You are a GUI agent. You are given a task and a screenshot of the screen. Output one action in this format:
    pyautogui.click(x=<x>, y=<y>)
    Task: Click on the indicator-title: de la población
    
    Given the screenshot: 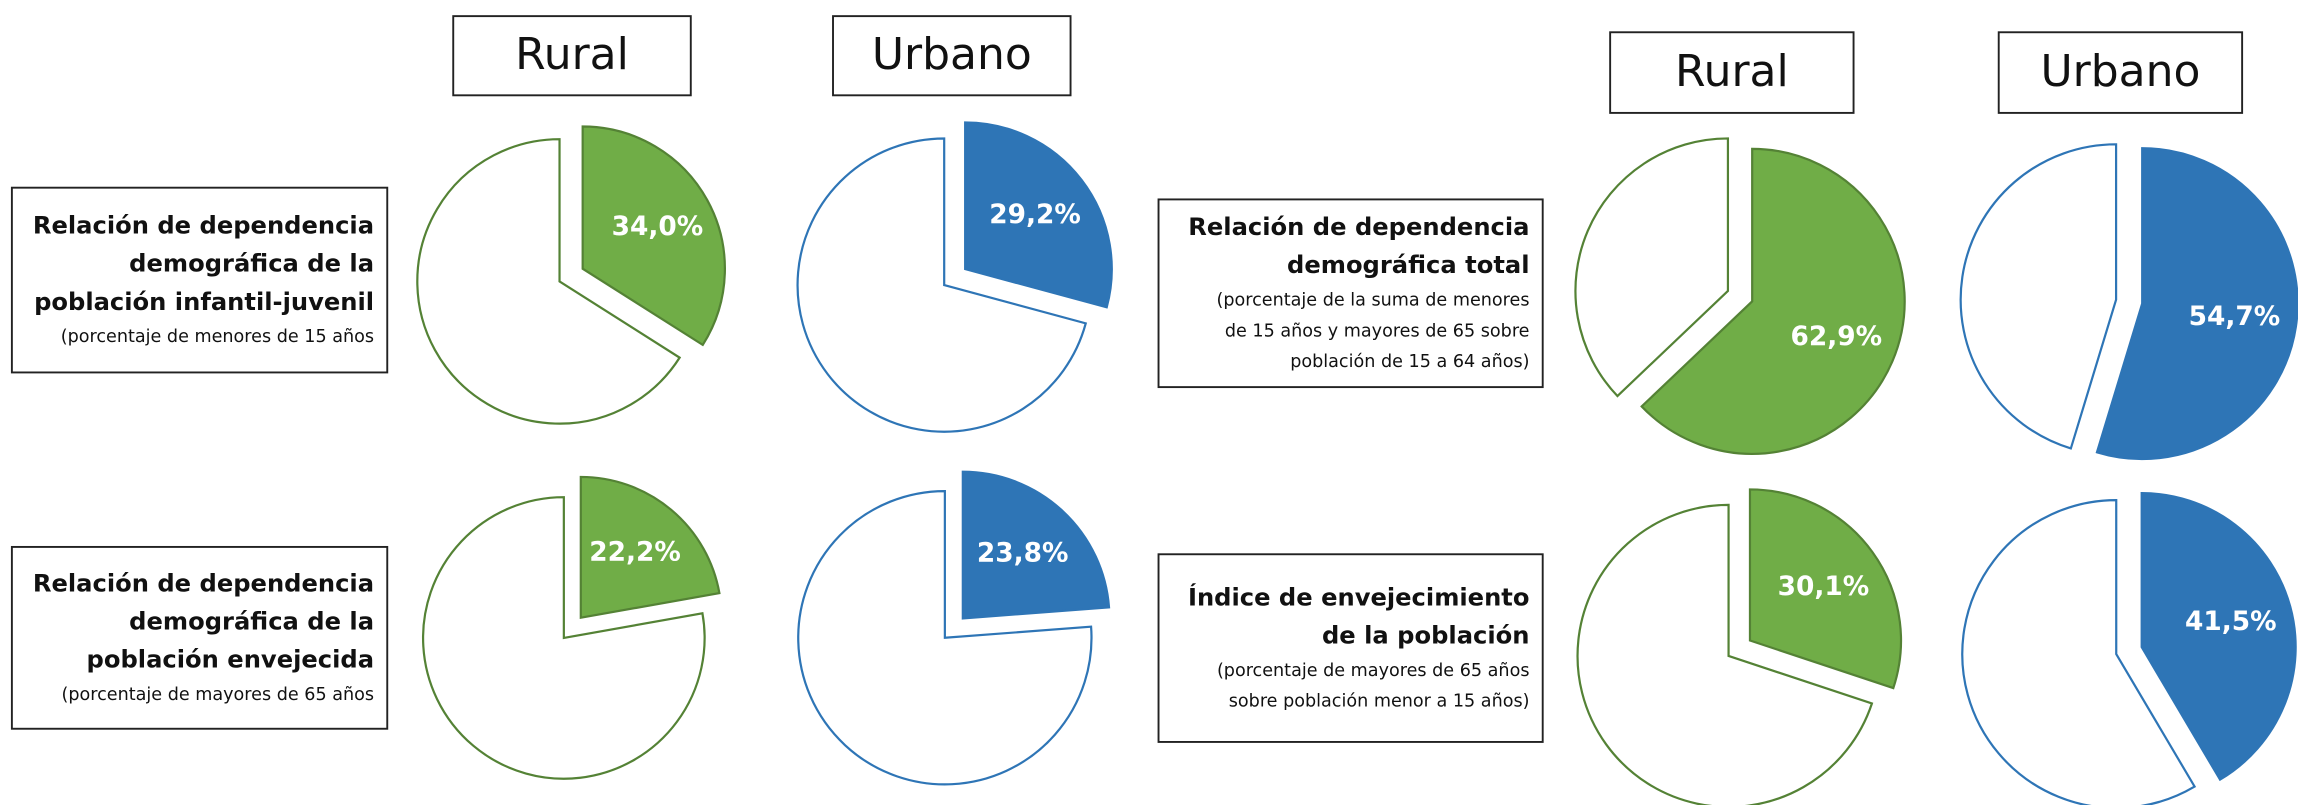 What is the action you would take?
    pyautogui.click(x=1426, y=635)
    